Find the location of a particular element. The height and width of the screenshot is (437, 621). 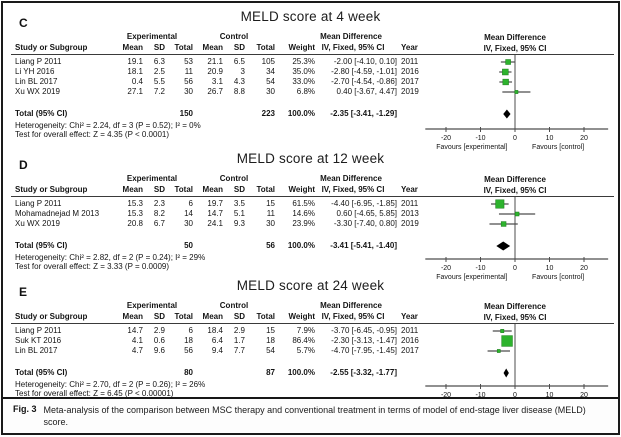

study-name: Xu WX 2019 is located at coordinates (37, 91).